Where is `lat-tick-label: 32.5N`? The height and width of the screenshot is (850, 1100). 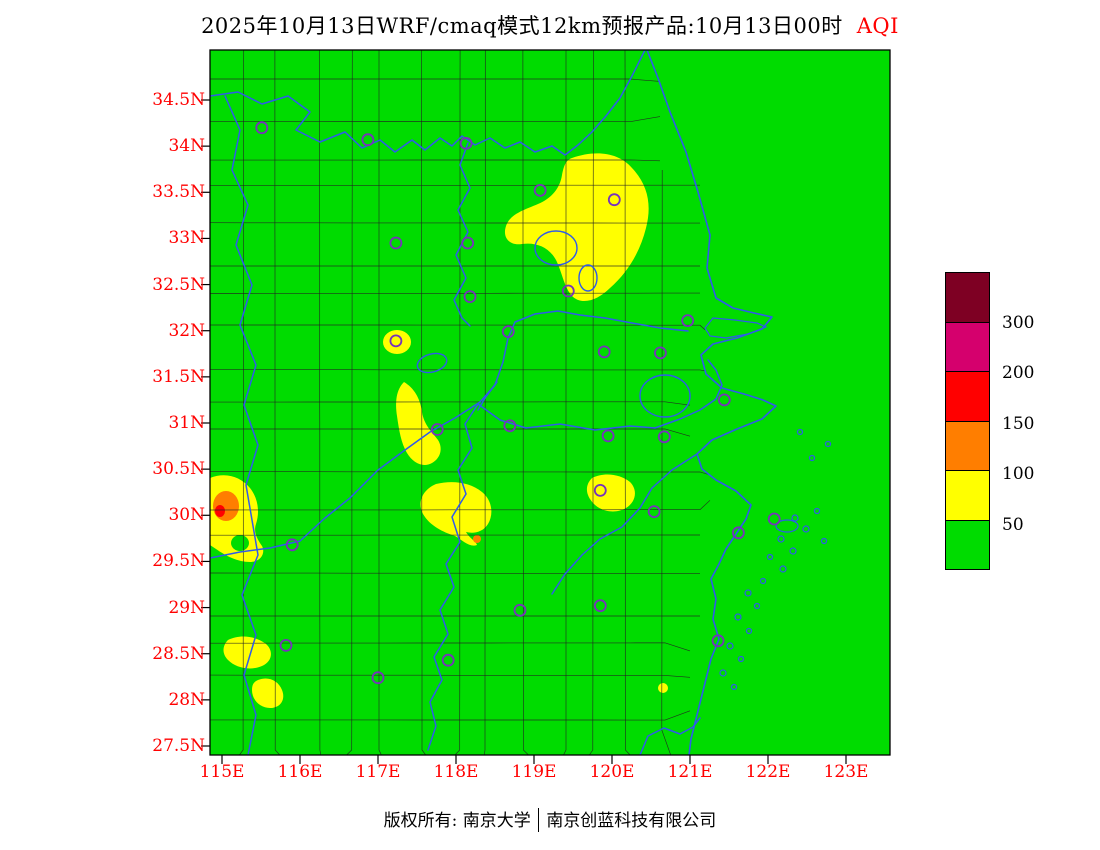 lat-tick-label: 32.5N is located at coordinates (178, 284).